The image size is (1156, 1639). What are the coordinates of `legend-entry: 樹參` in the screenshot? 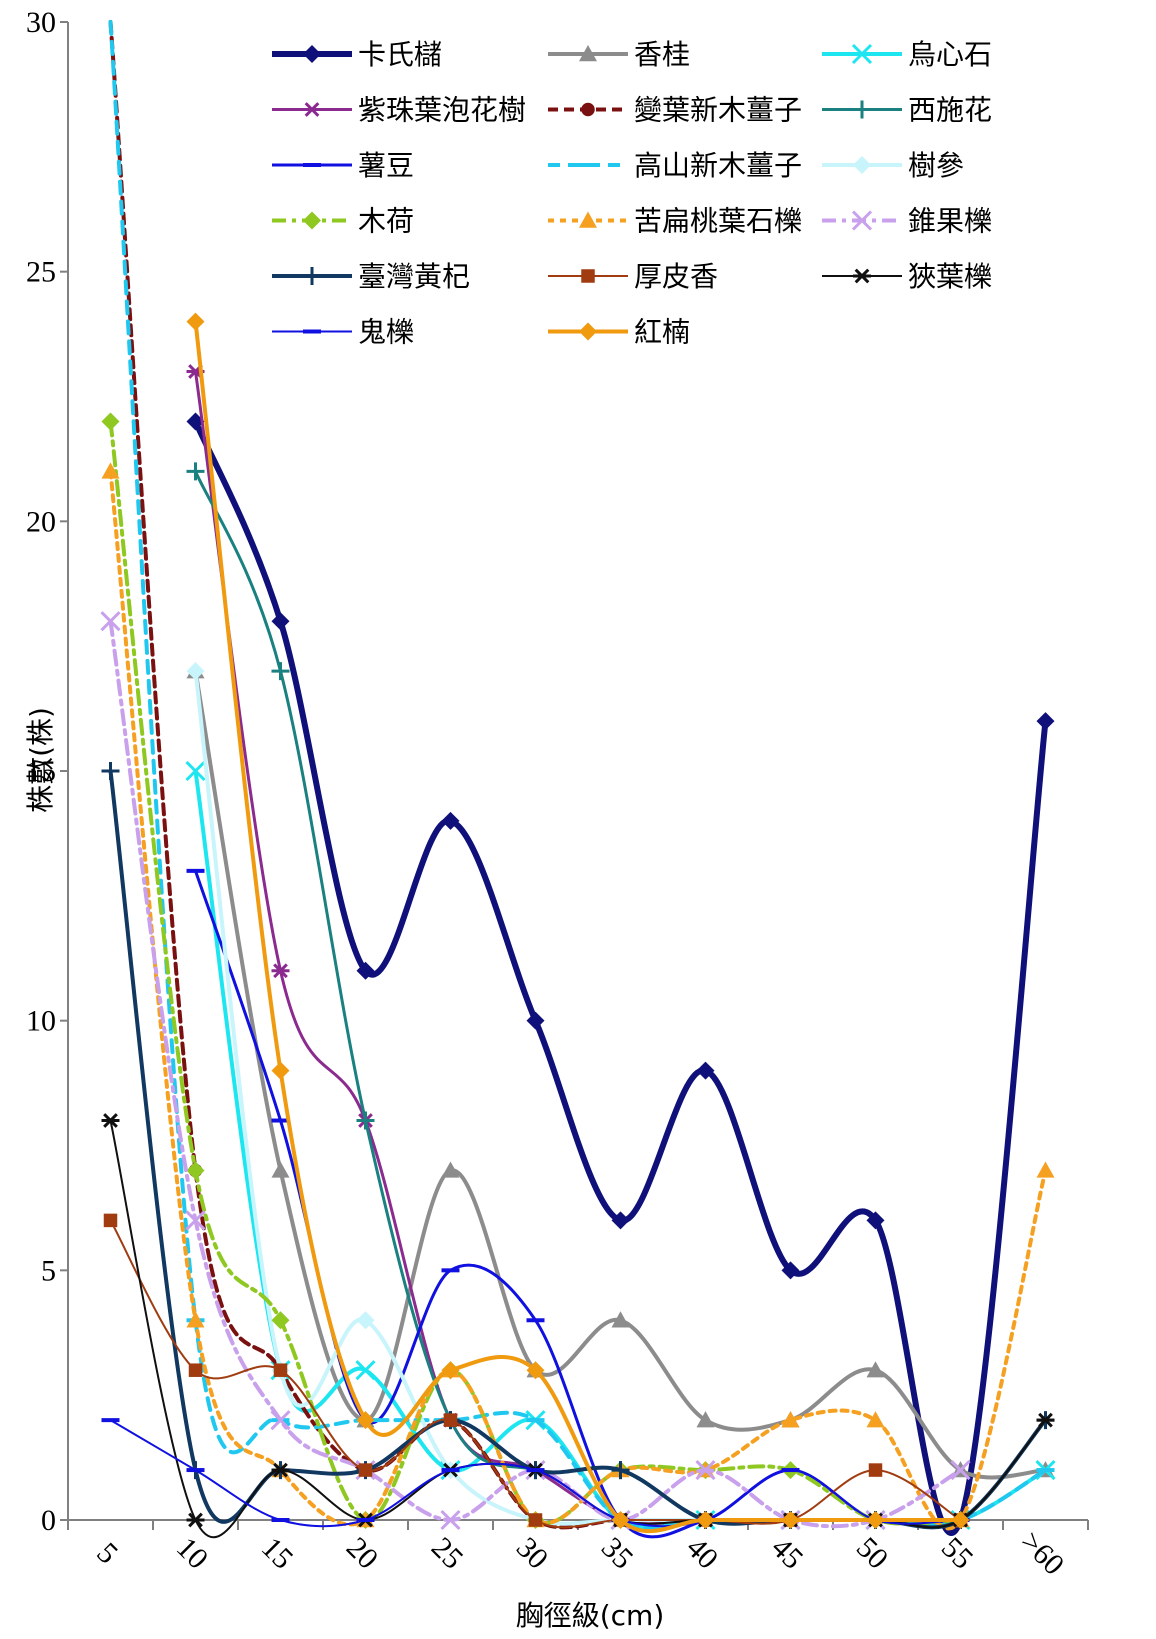 It's located at (893, 165).